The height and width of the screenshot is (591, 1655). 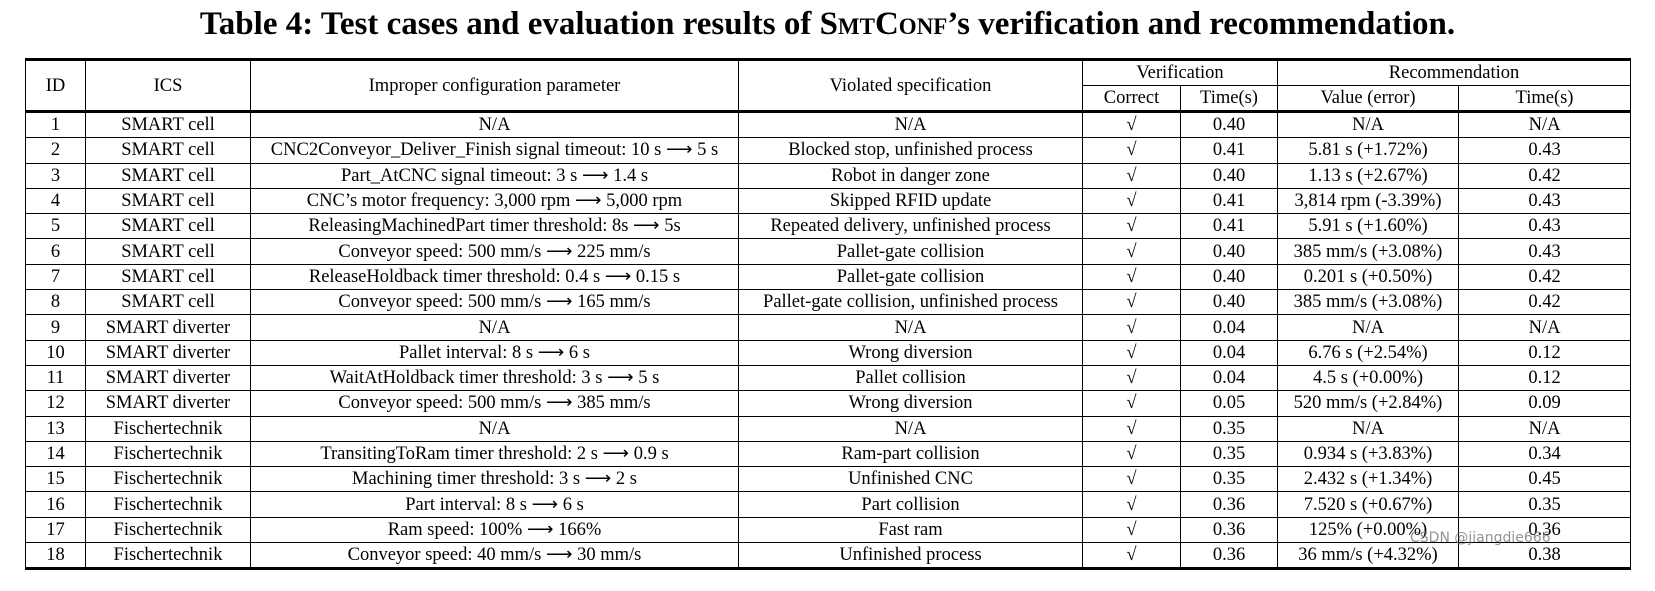 I want to click on table-row: 1 SMART cell N/A N/A √ 0.40 N/A N/A, so click(x=828, y=124).